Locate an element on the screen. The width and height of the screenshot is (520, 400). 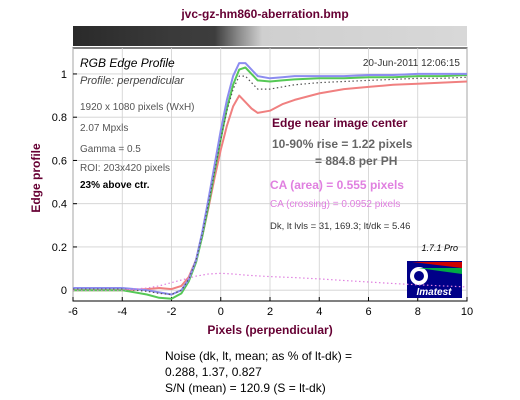
x-axis-label: Pixels (perpendicular) is located at coordinates (269, 330).